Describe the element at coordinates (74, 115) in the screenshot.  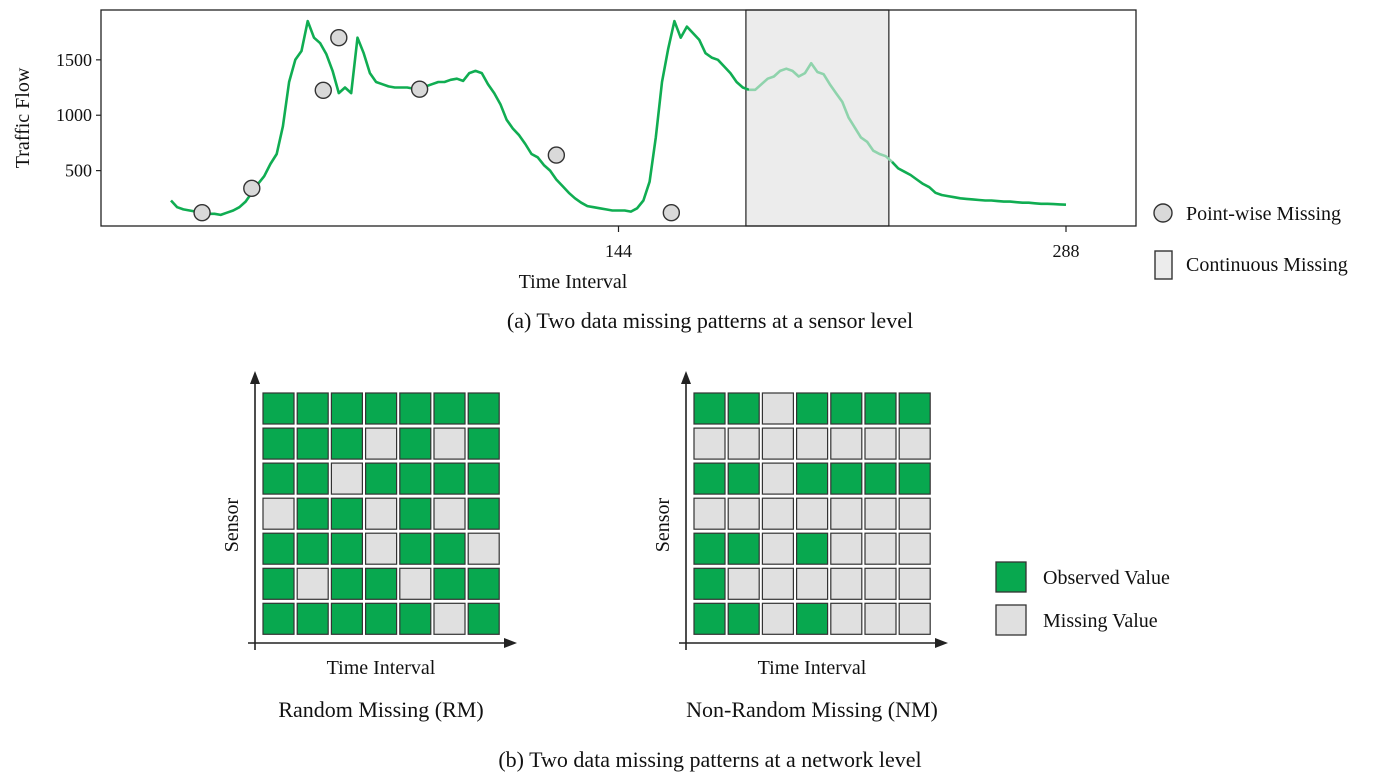
I see `y-tick-label: 1000` at that location.